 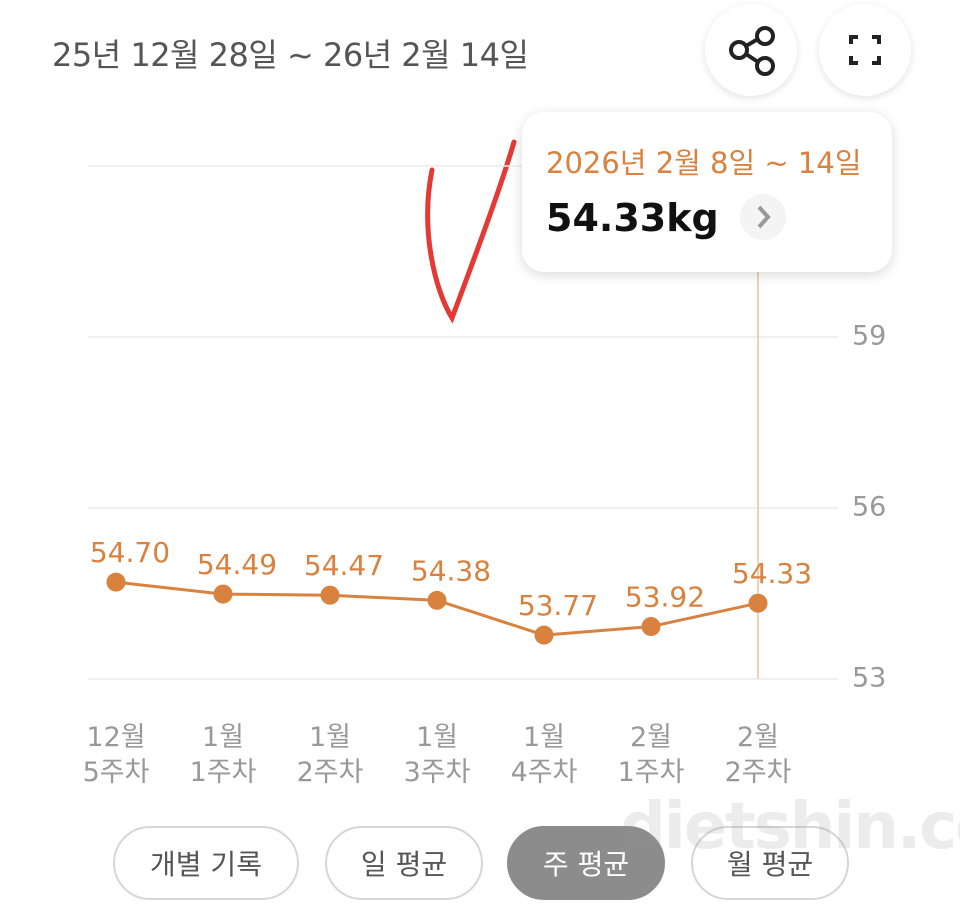 What do you see at coordinates (437, 755) in the screenshot?
I see `x-tick-label: 1월 3주차` at bounding box center [437, 755].